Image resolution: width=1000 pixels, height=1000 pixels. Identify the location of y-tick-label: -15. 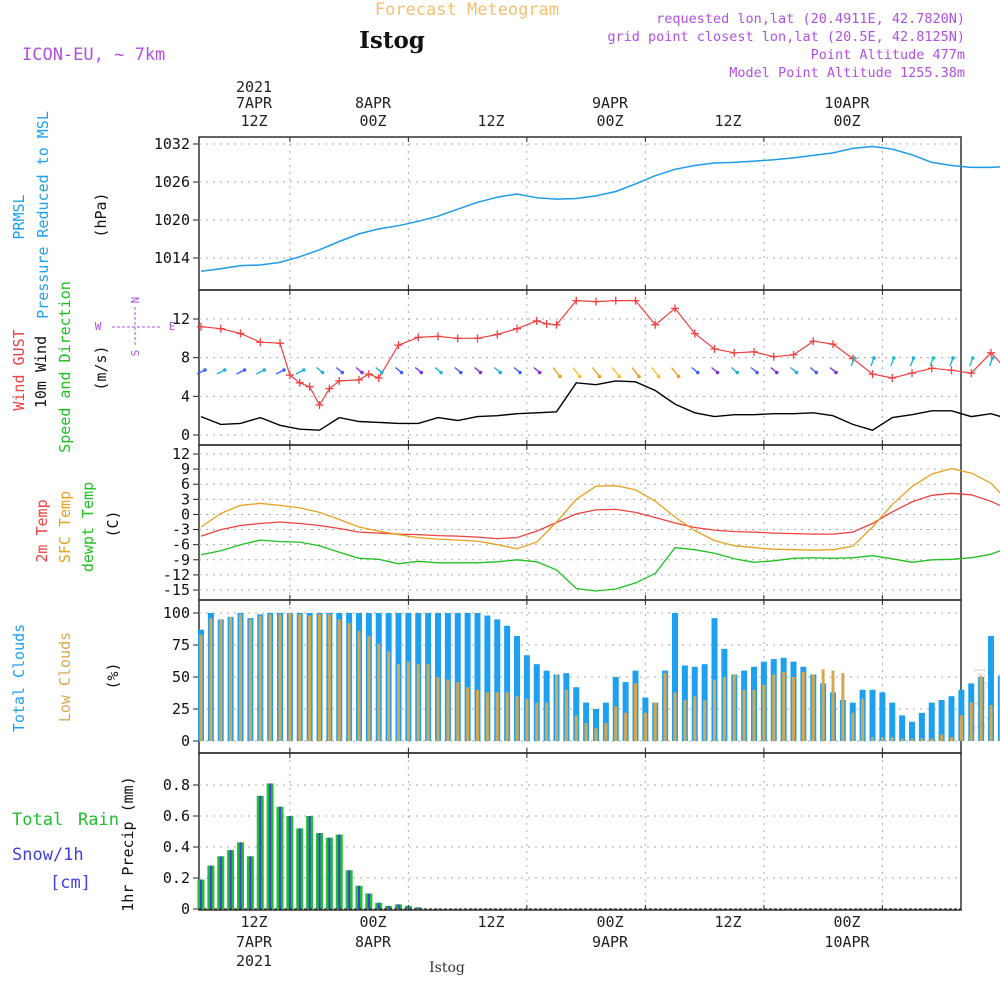
(176, 590).